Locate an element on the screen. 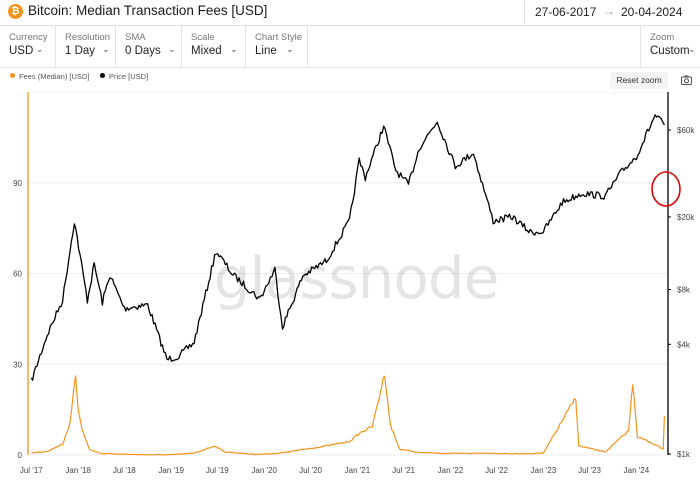  price-dot-icon is located at coordinates (102, 75).